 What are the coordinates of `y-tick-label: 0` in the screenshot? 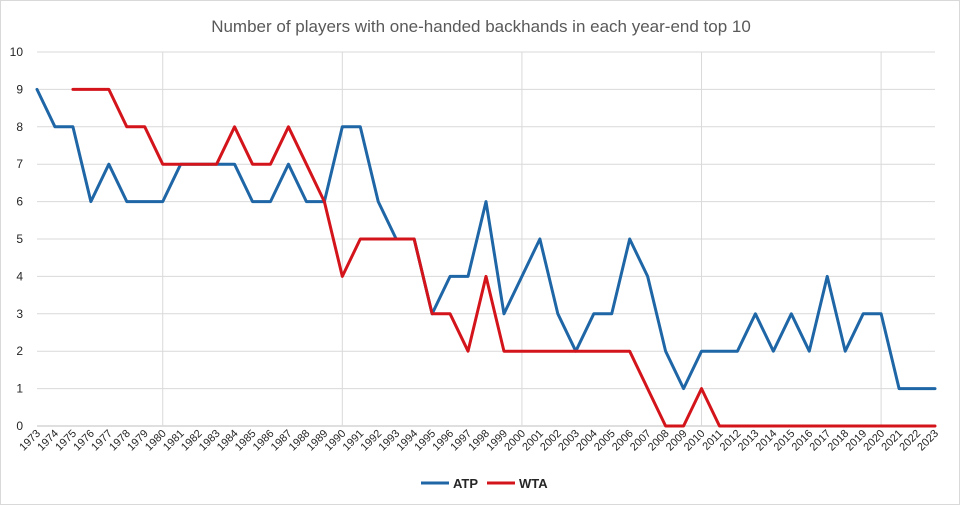 It's located at (19, 426).